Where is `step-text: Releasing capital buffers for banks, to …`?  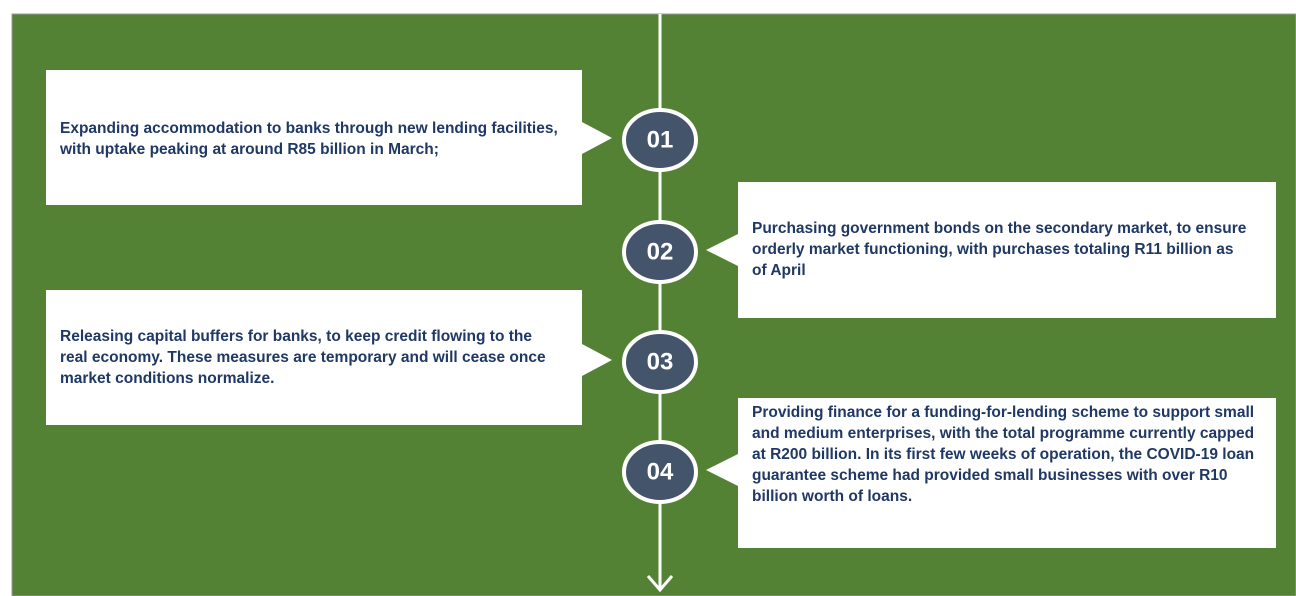
step-text: Releasing capital buffers for banks, to … is located at coordinates (303, 357).